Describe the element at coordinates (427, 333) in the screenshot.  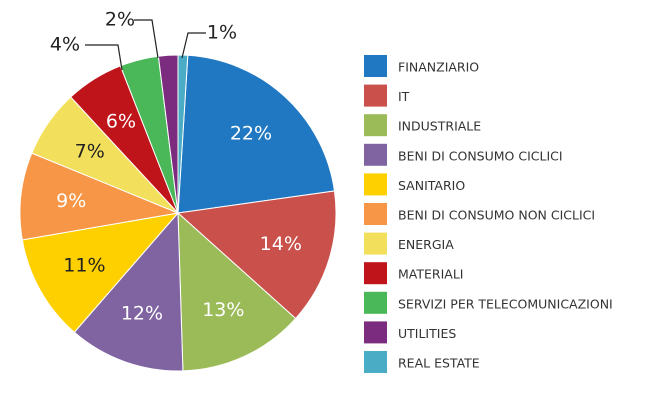
I see `legend-label: UTILITIES` at that location.